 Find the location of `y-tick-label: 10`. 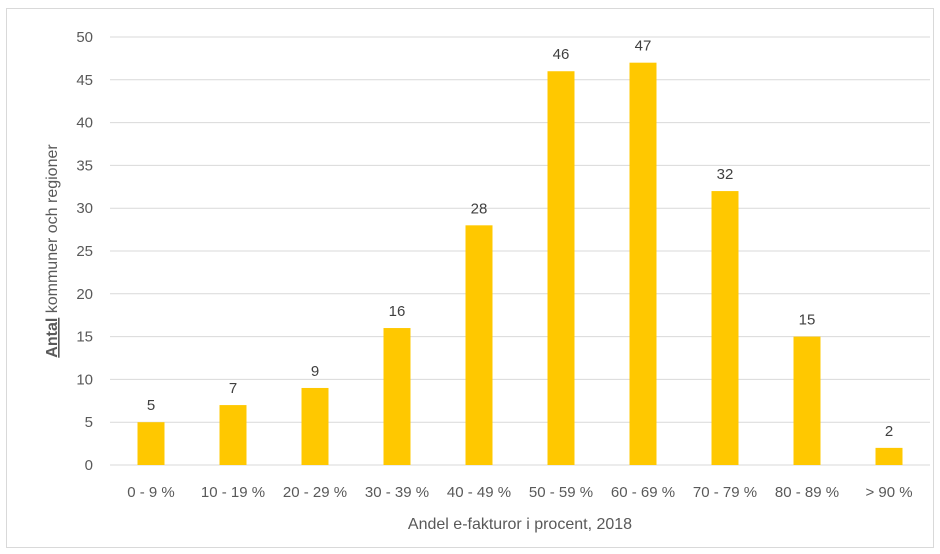

y-tick-label: 10 is located at coordinates (84, 379).